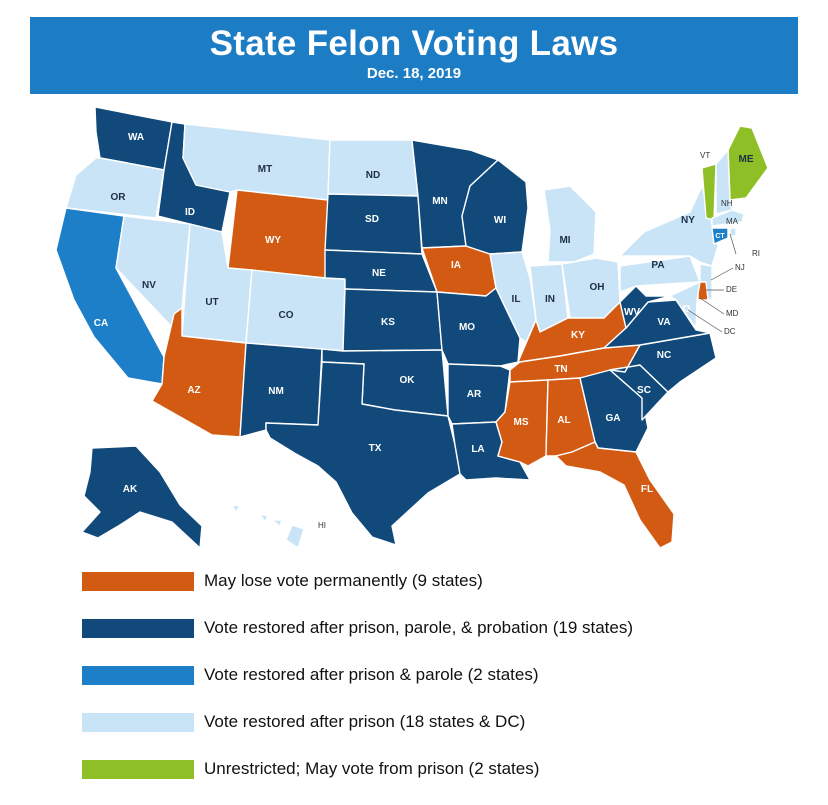  Describe the element at coordinates (477, 449) in the screenshot. I see `state-label-la: LA` at that location.